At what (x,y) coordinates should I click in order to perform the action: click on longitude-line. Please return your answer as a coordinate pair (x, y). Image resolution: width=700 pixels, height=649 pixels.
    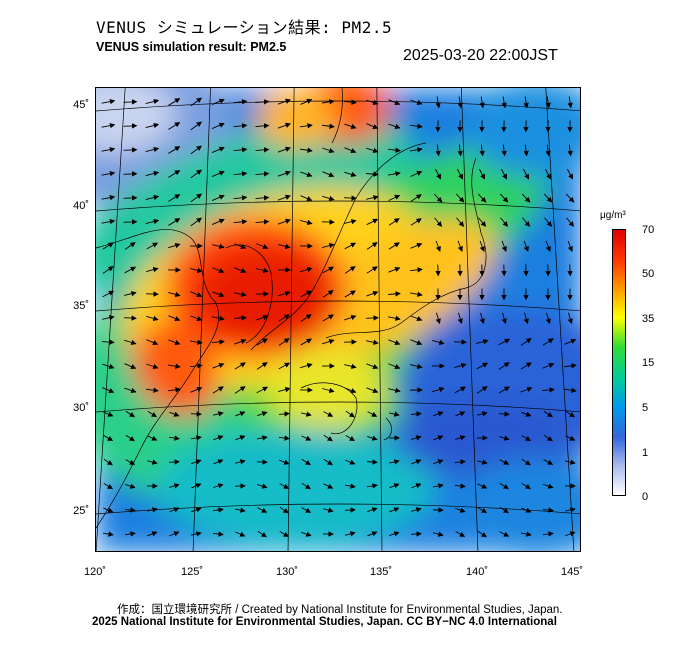
    Looking at the image, I should click on (379, 319).